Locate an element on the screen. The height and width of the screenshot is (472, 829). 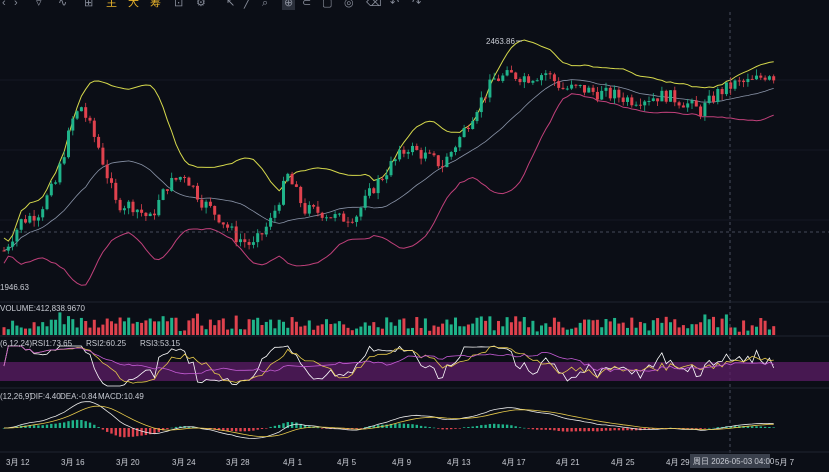
large-order-label: 大 is located at coordinates (133, 4).